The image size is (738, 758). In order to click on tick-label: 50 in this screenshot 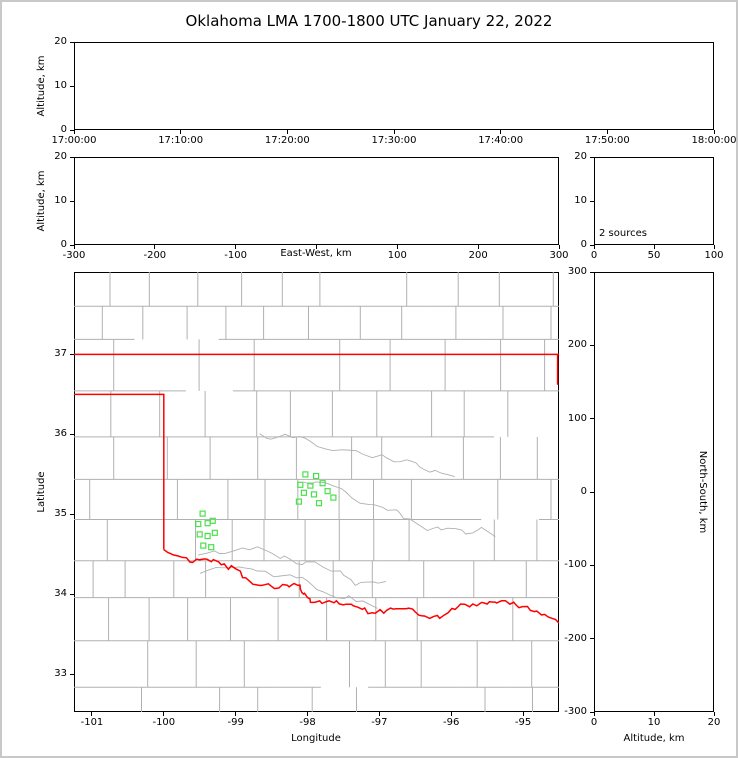, I will do `click(654, 255)`.